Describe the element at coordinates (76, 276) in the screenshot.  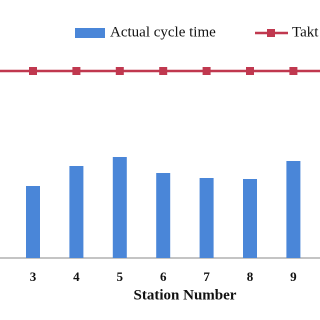
I see `x-tick-label: 4` at that location.